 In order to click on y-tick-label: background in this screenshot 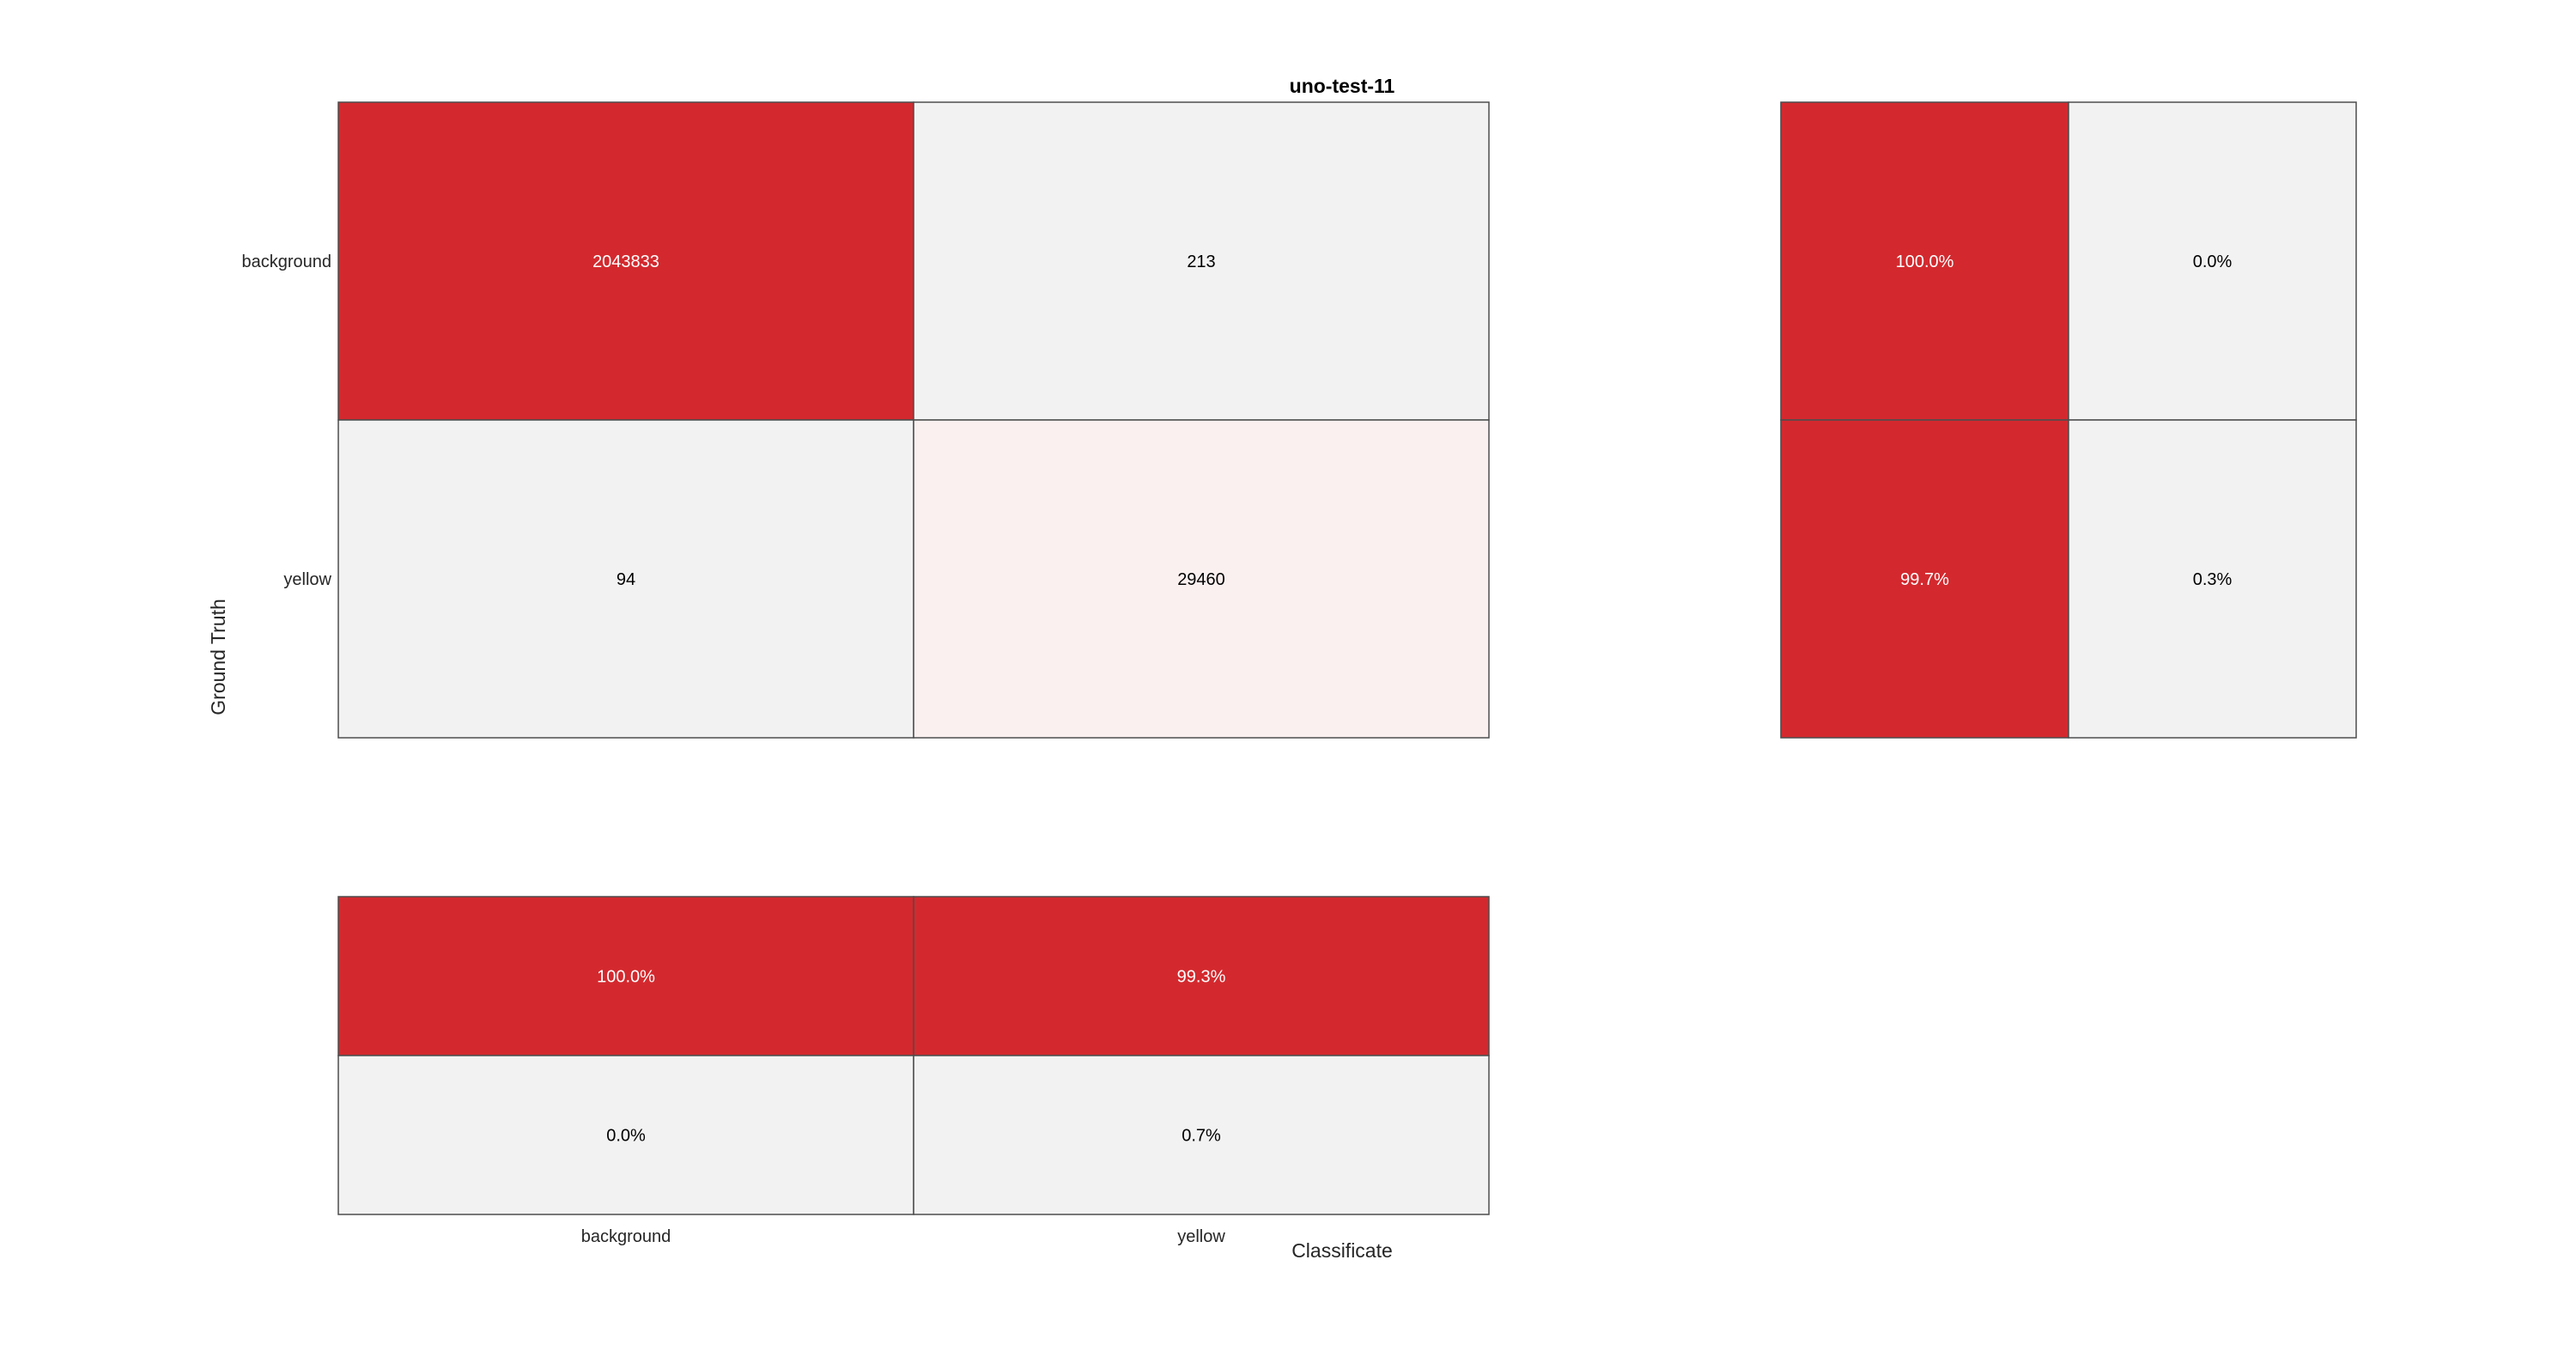, I will do `click(286, 262)`.